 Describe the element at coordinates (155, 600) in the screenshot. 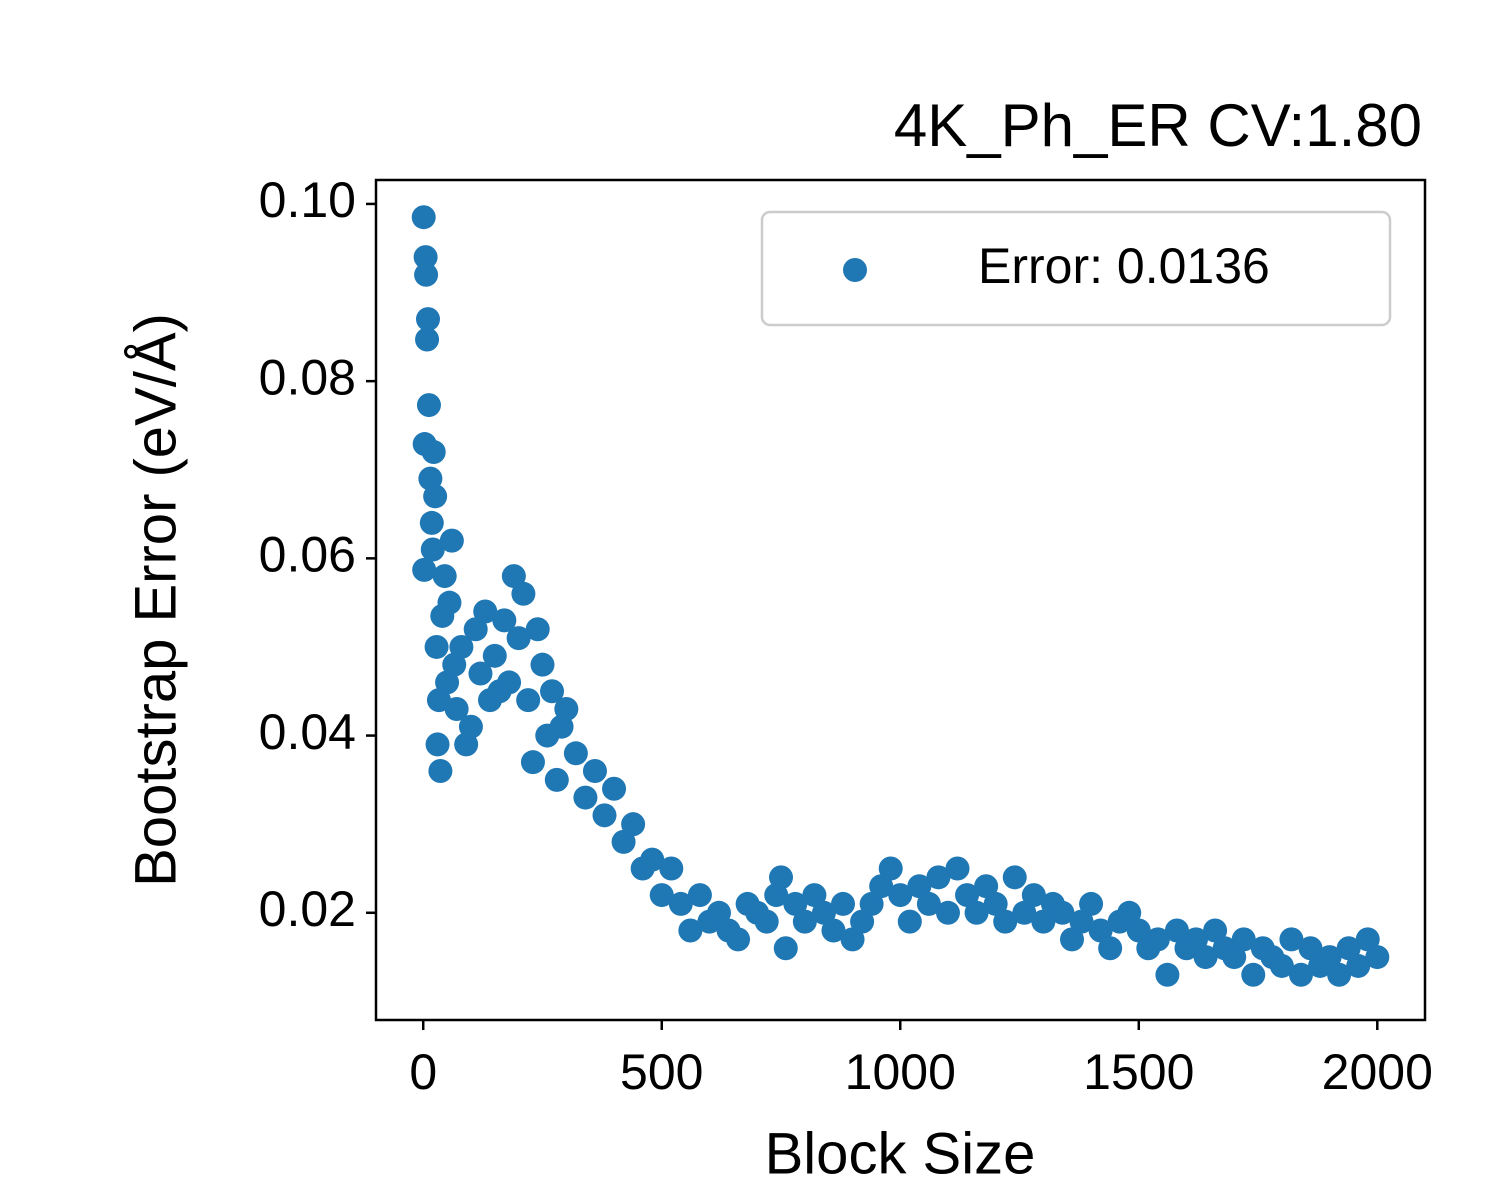

I see `y-axis-label: Bootstrap Error (eV/Å)` at that location.